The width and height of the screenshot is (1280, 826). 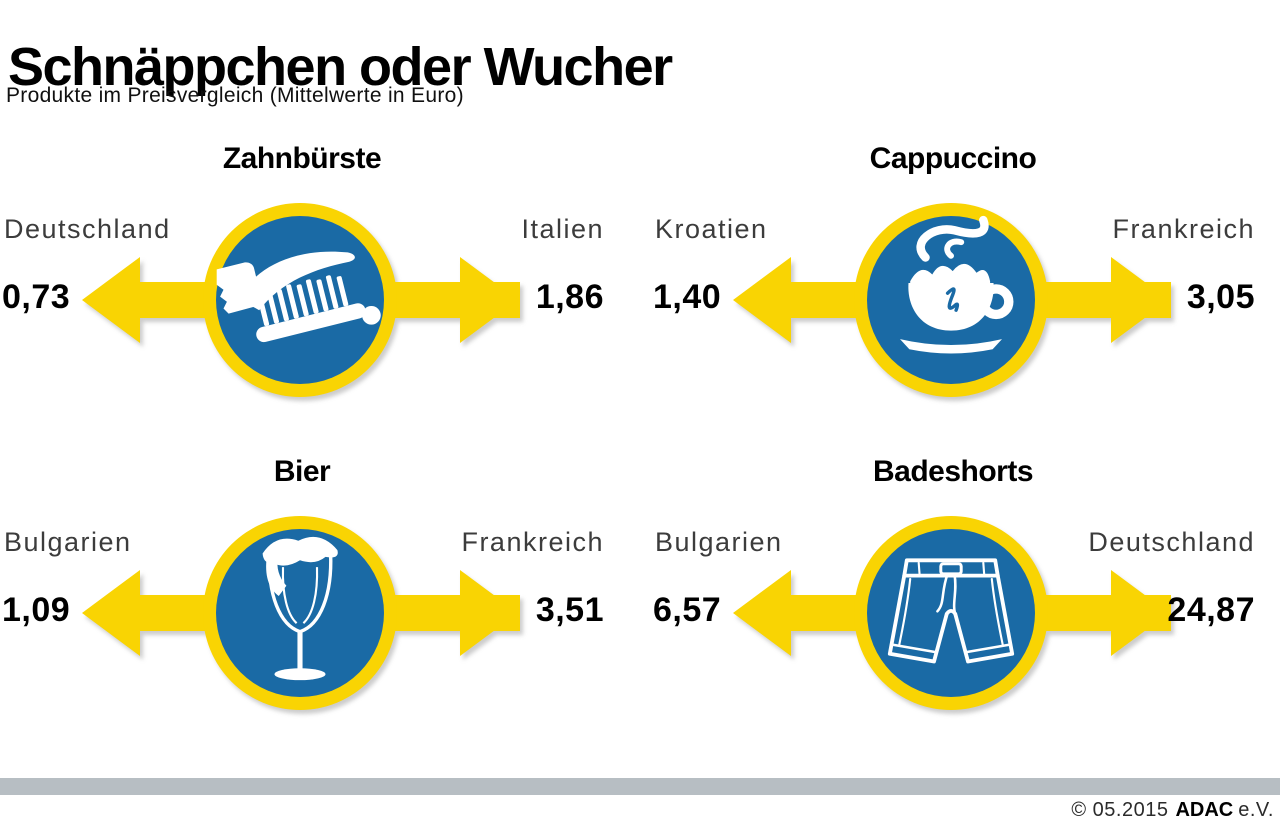 I want to click on swim-shorts-icon, so click(x=951, y=611).